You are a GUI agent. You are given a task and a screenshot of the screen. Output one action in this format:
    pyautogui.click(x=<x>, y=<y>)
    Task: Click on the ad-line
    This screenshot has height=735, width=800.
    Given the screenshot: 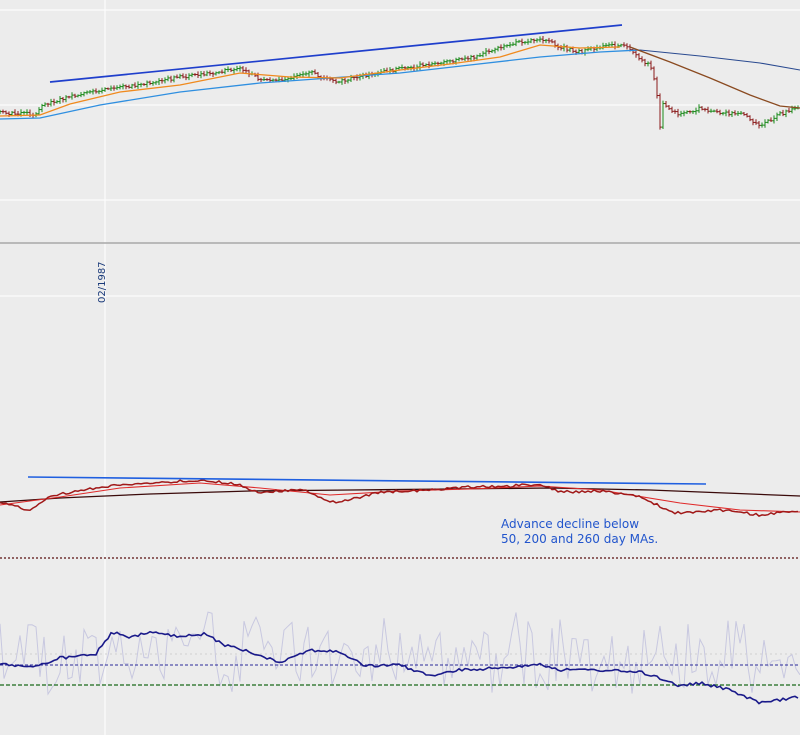 What is the action you would take?
    pyautogui.click(x=399, y=498)
    